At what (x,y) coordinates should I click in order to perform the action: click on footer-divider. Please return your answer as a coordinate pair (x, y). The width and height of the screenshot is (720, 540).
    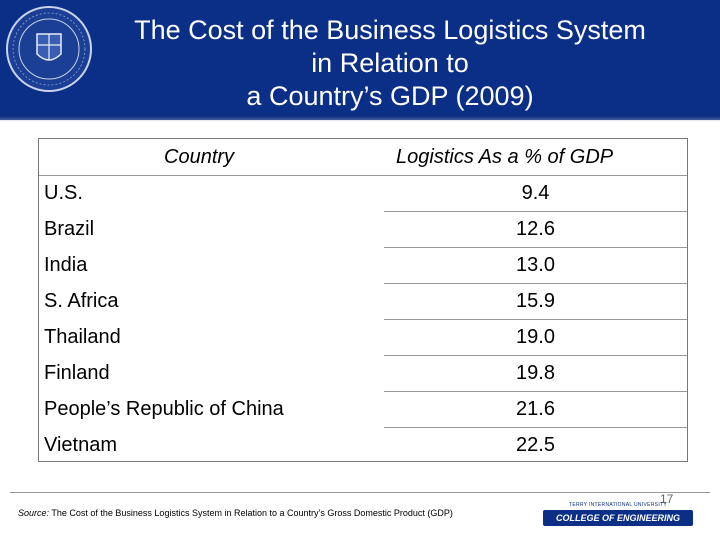
    Looking at the image, I should click on (360, 492).